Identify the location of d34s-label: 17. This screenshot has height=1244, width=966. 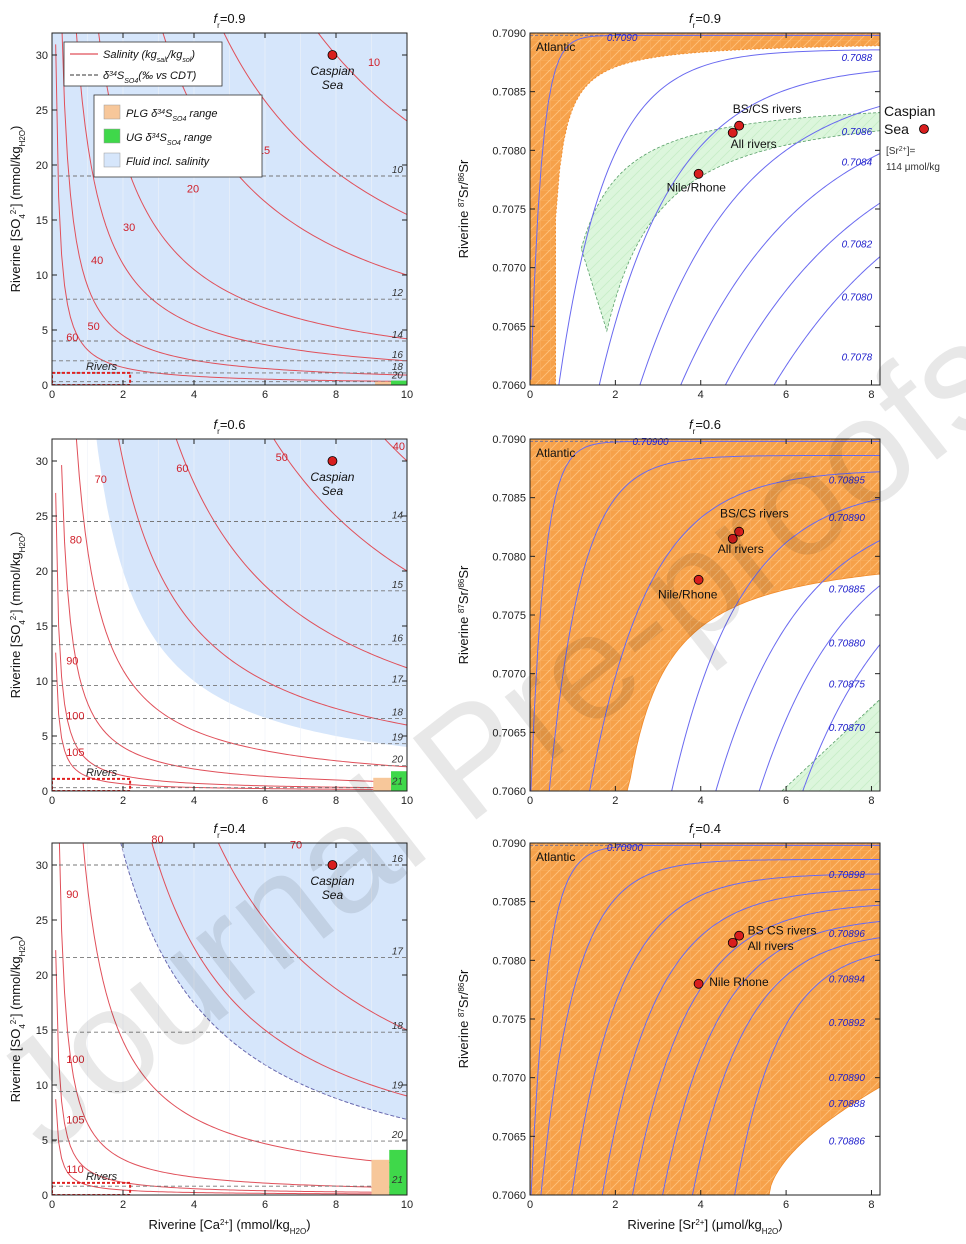
(398, 951).